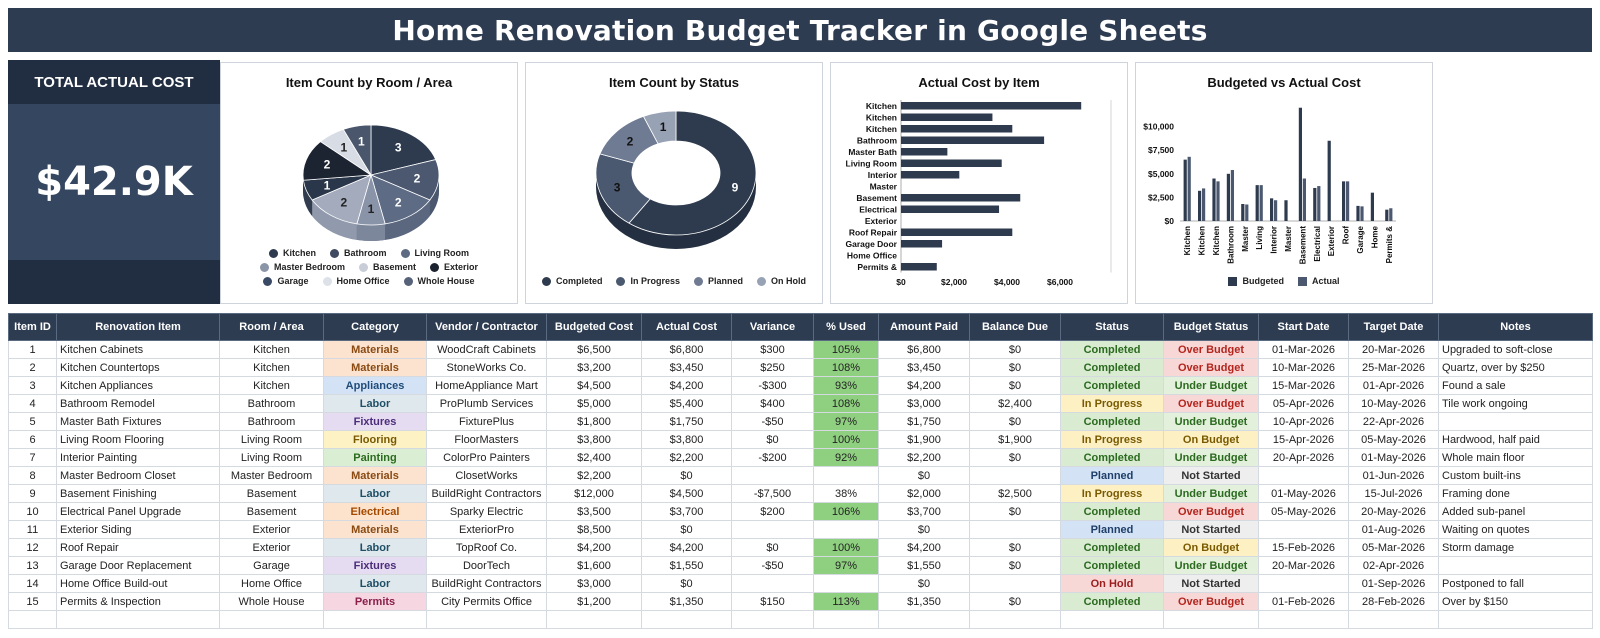 The image size is (1600, 638). Describe the element at coordinates (924, 439) in the screenshot. I see `cell-amount-paid: $1,900` at that location.